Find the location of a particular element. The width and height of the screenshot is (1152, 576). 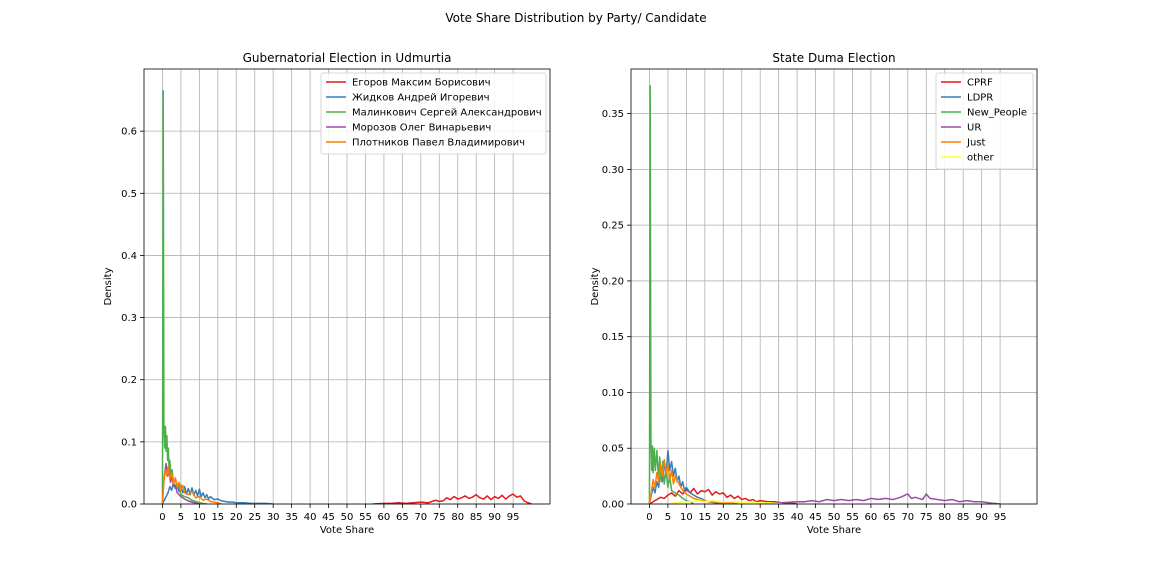

y-tick-label: 0.2 is located at coordinates (129, 380).